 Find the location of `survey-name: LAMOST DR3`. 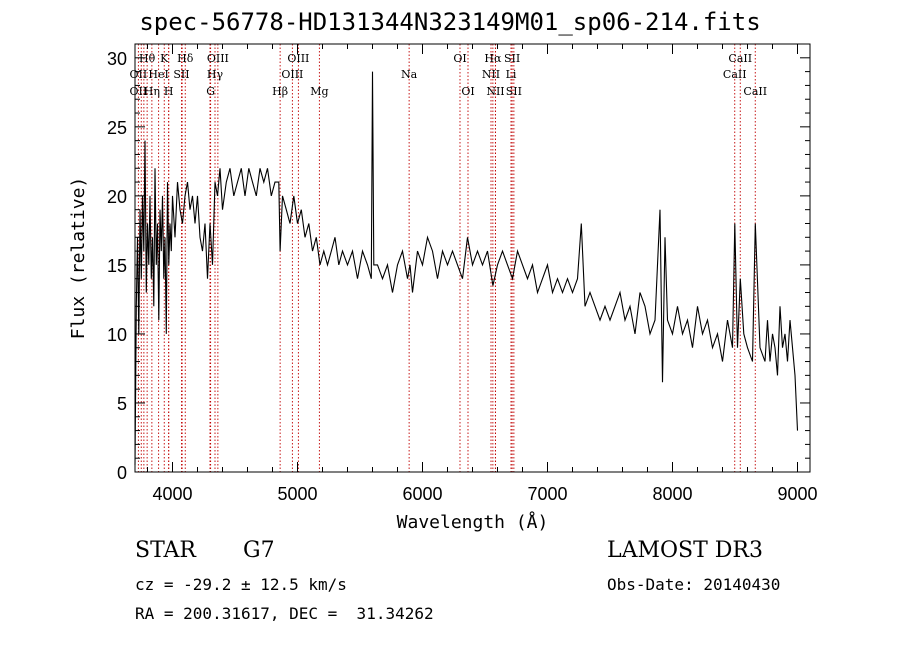

survey-name: LAMOST DR3 is located at coordinates (685, 550).